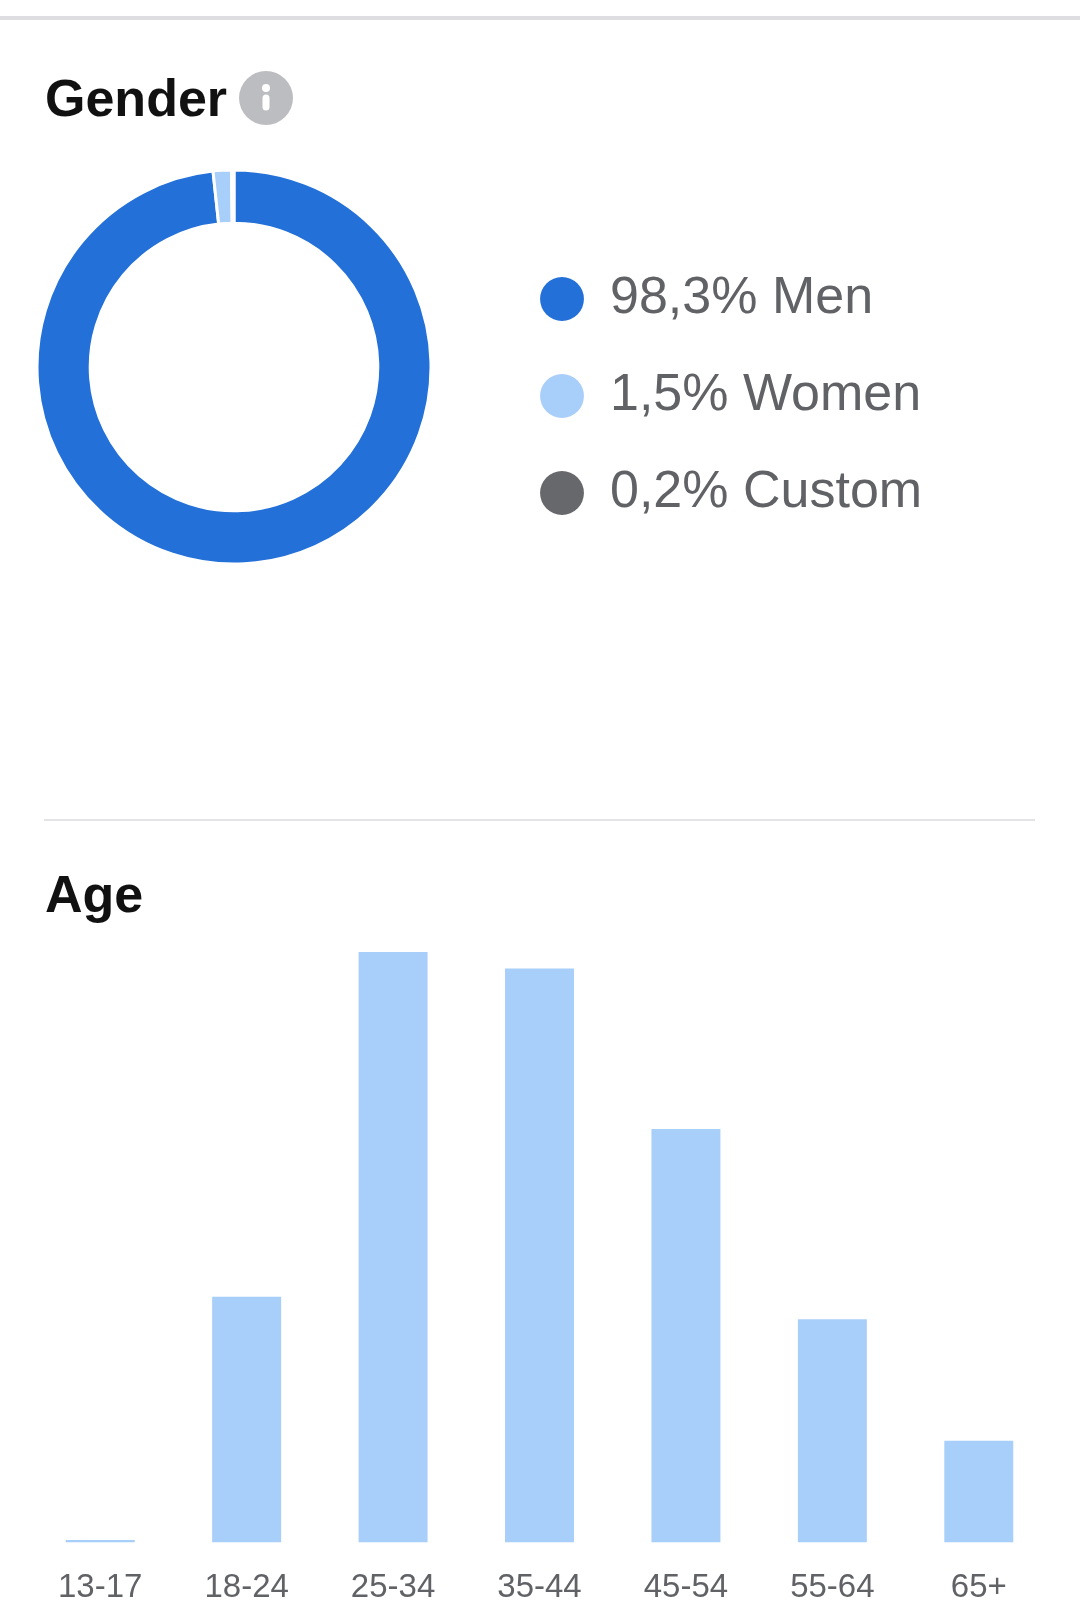 This screenshot has height=1612, width=1080. What do you see at coordinates (978, 1586) in the screenshot?
I see `x-tick-label: 65+` at bounding box center [978, 1586].